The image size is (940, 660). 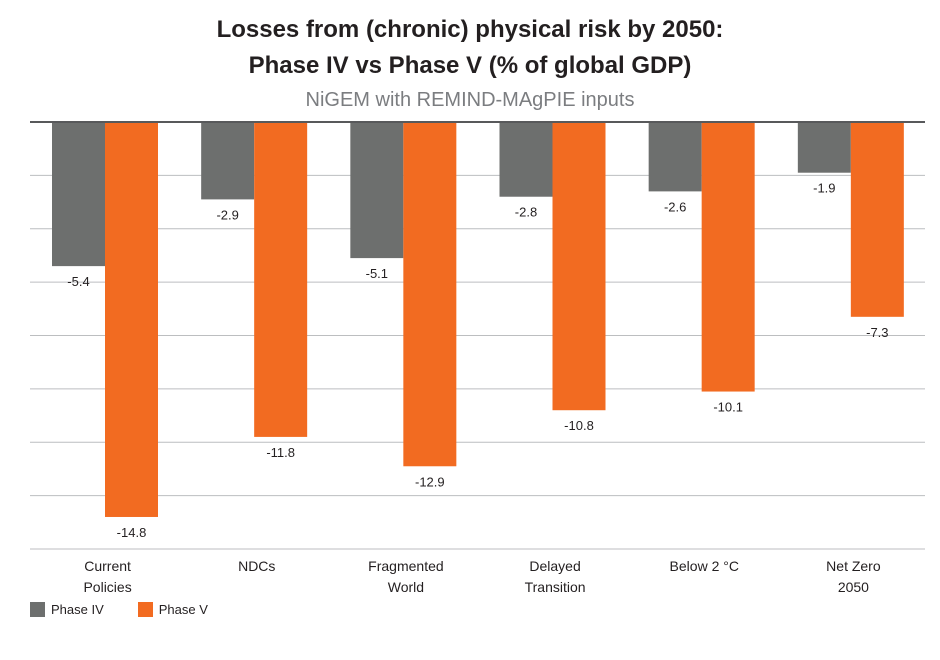 What do you see at coordinates (136, 609) in the screenshot?
I see `legend: Phase IV Phase V` at bounding box center [136, 609].